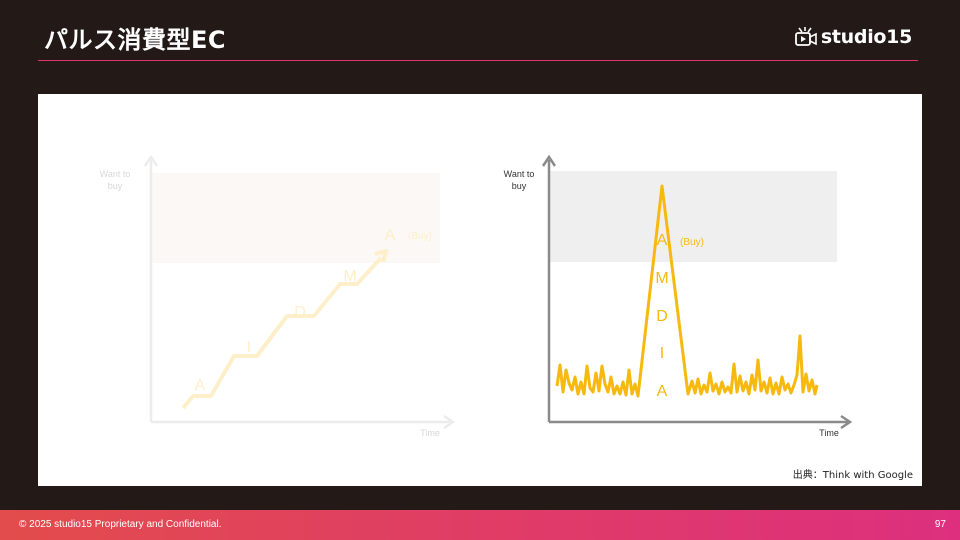 Image resolution: width=960 pixels, height=540 pixels. Describe the element at coordinates (519, 174) in the screenshot. I see `right-y-label-1: Want to` at that location.